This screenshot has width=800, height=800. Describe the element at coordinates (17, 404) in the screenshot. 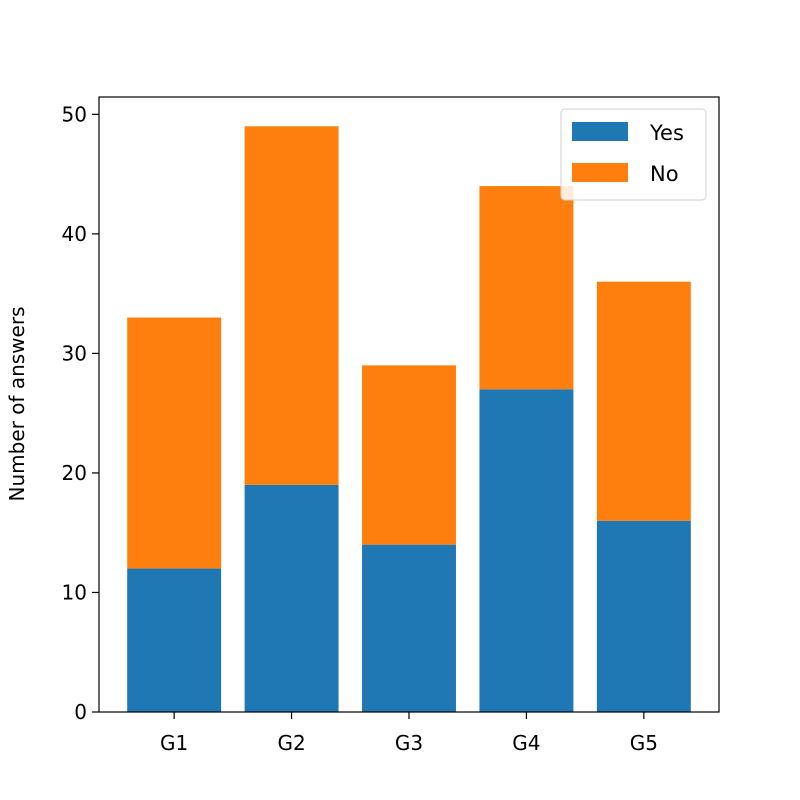

I see `y-axis-label: Number of answers` at that location.